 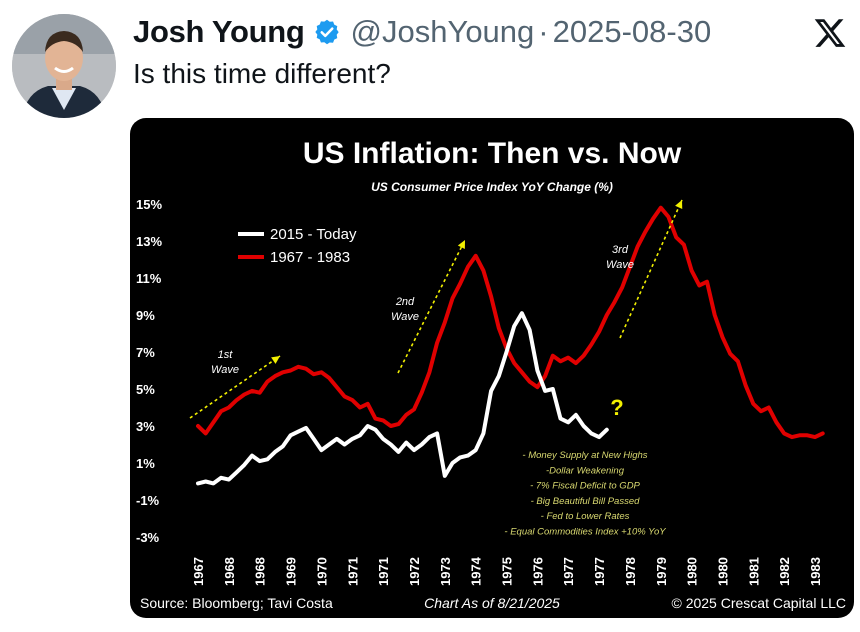 I want to click on note-line: - 7% Fiscal Deficit to GDP, so click(x=585, y=486).